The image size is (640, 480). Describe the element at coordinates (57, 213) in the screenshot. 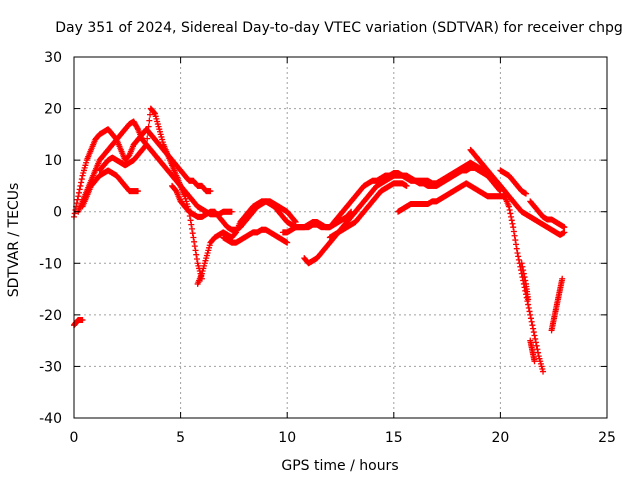

I see `y-tick-label: 0` at that location.